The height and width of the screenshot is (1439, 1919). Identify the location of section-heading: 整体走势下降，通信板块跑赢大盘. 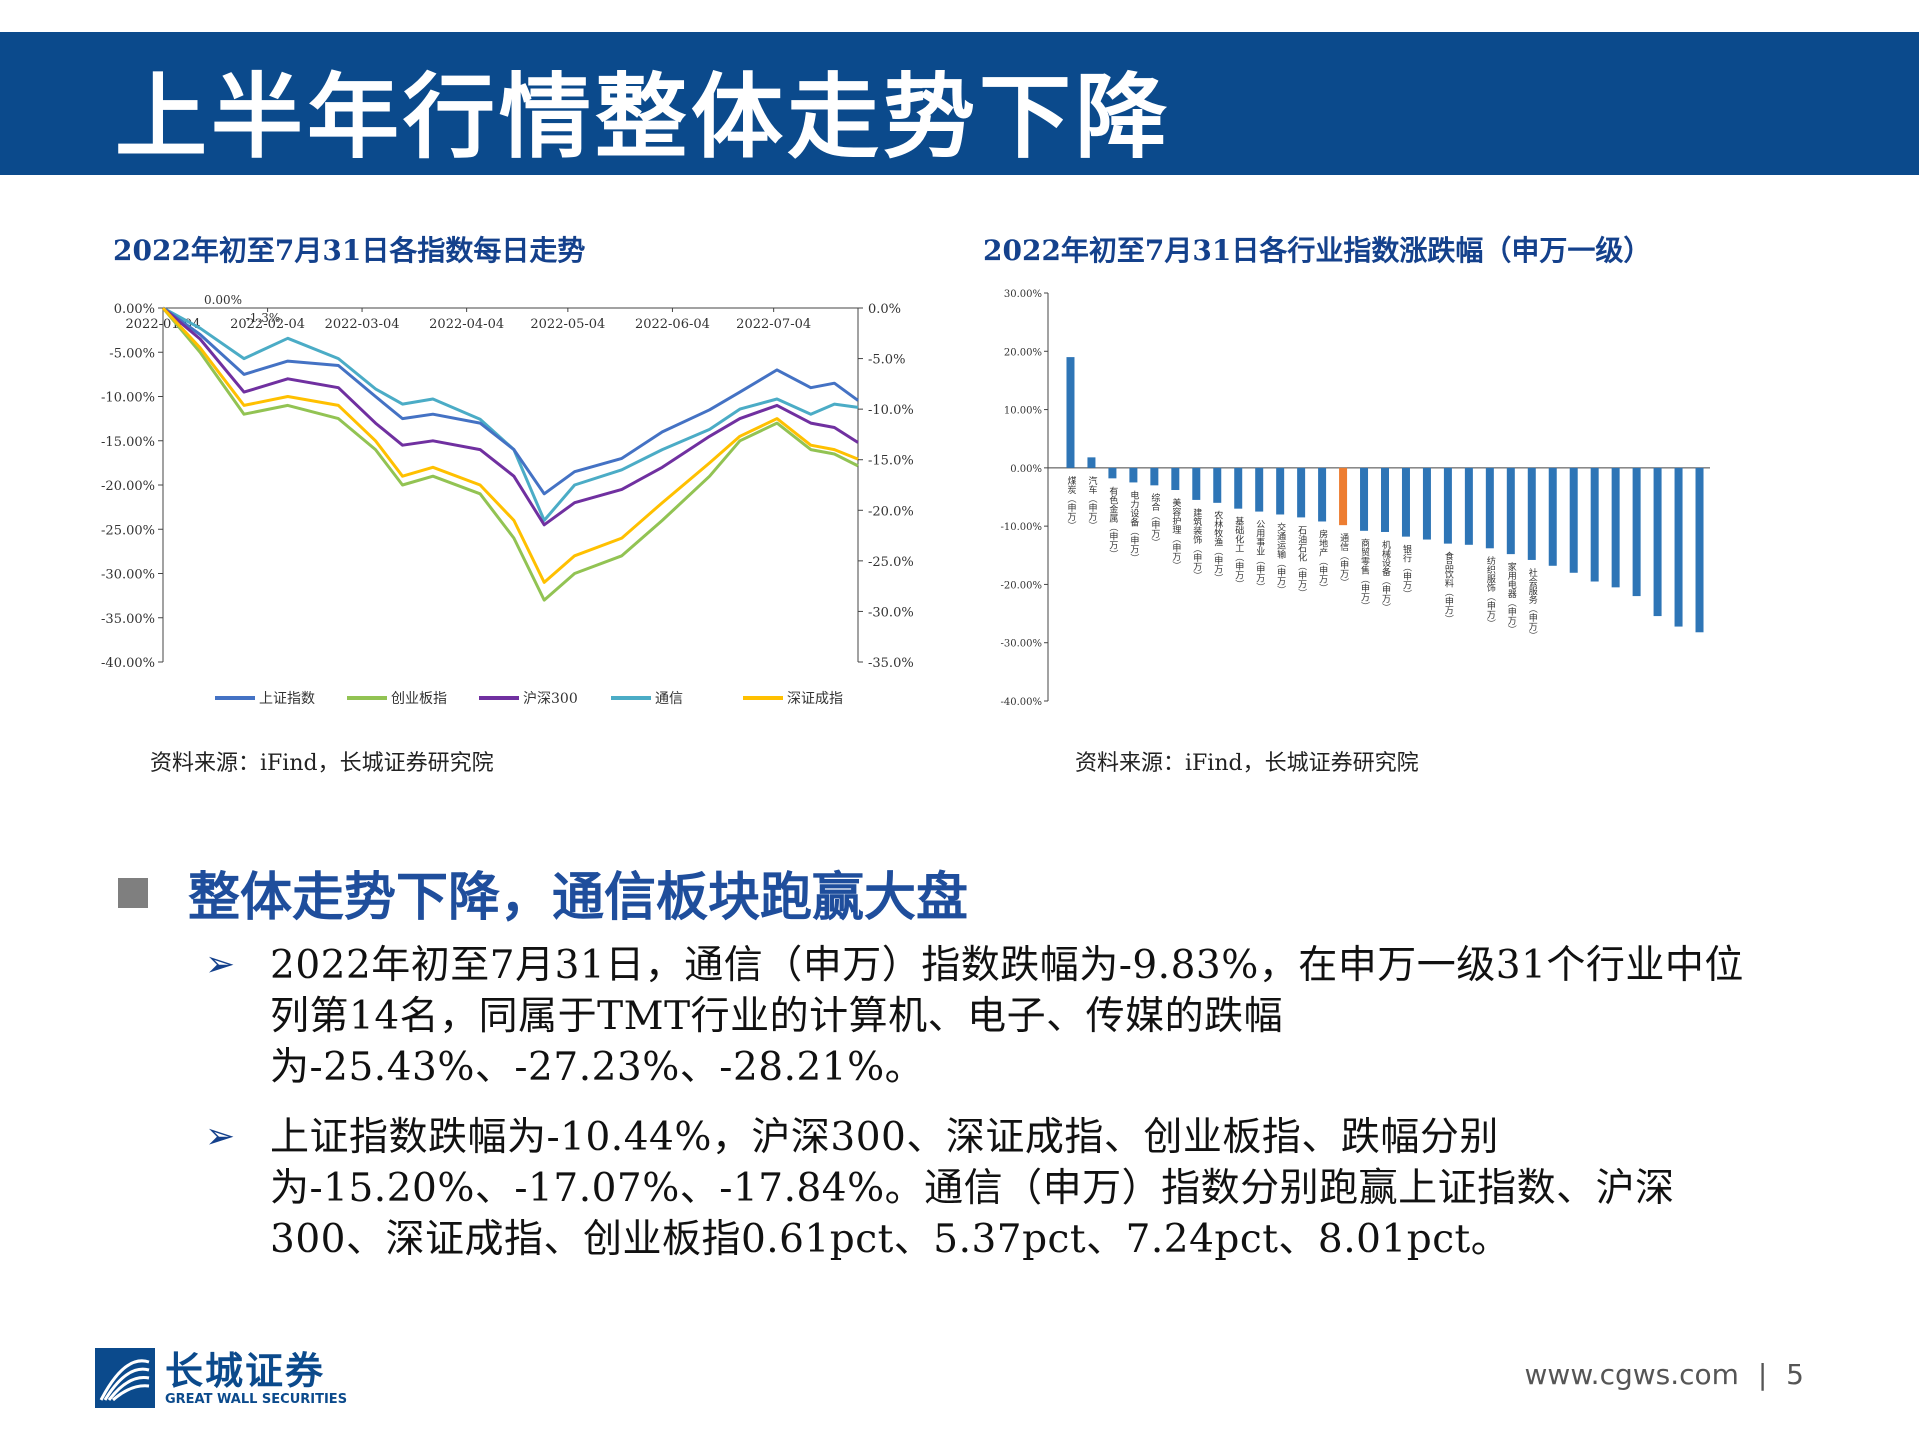
(543, 892).